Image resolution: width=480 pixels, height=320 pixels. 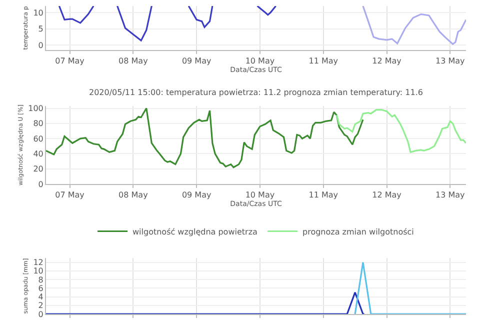 I want to click on y-tick-label: 12, so click(x=38, y=263).